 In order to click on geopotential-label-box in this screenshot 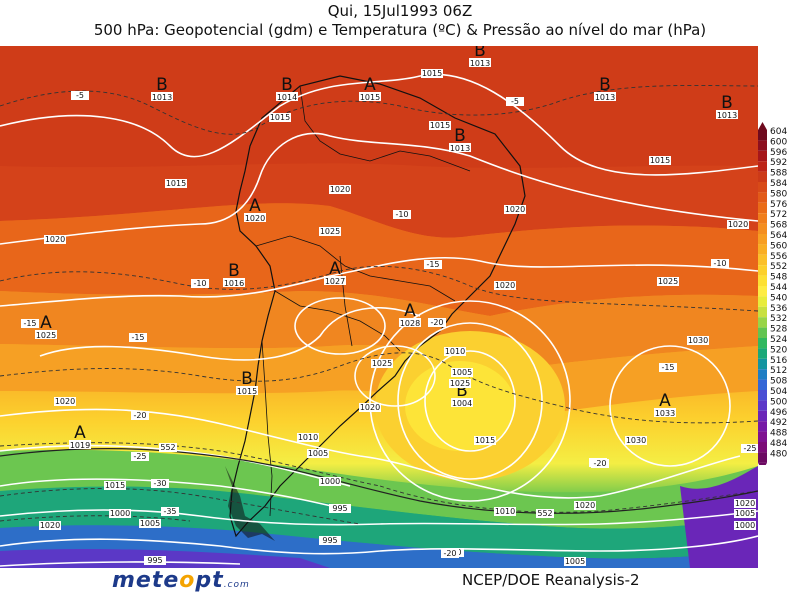, I will do `click(545, 513)`.